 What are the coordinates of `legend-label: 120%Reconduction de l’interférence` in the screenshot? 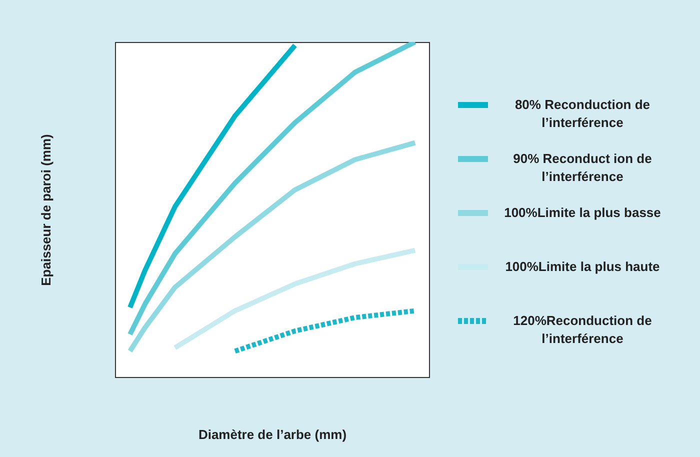 It's located at (582, 330).